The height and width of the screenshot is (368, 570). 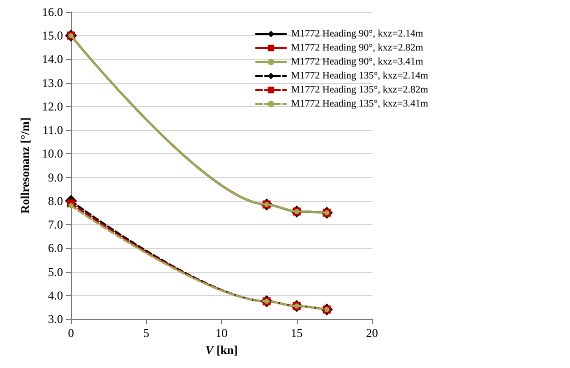 What do you see at coordinates (55, 225) in the screenshot?
I see `y-tick-label: 7.0` at bounding box center [55, 225].